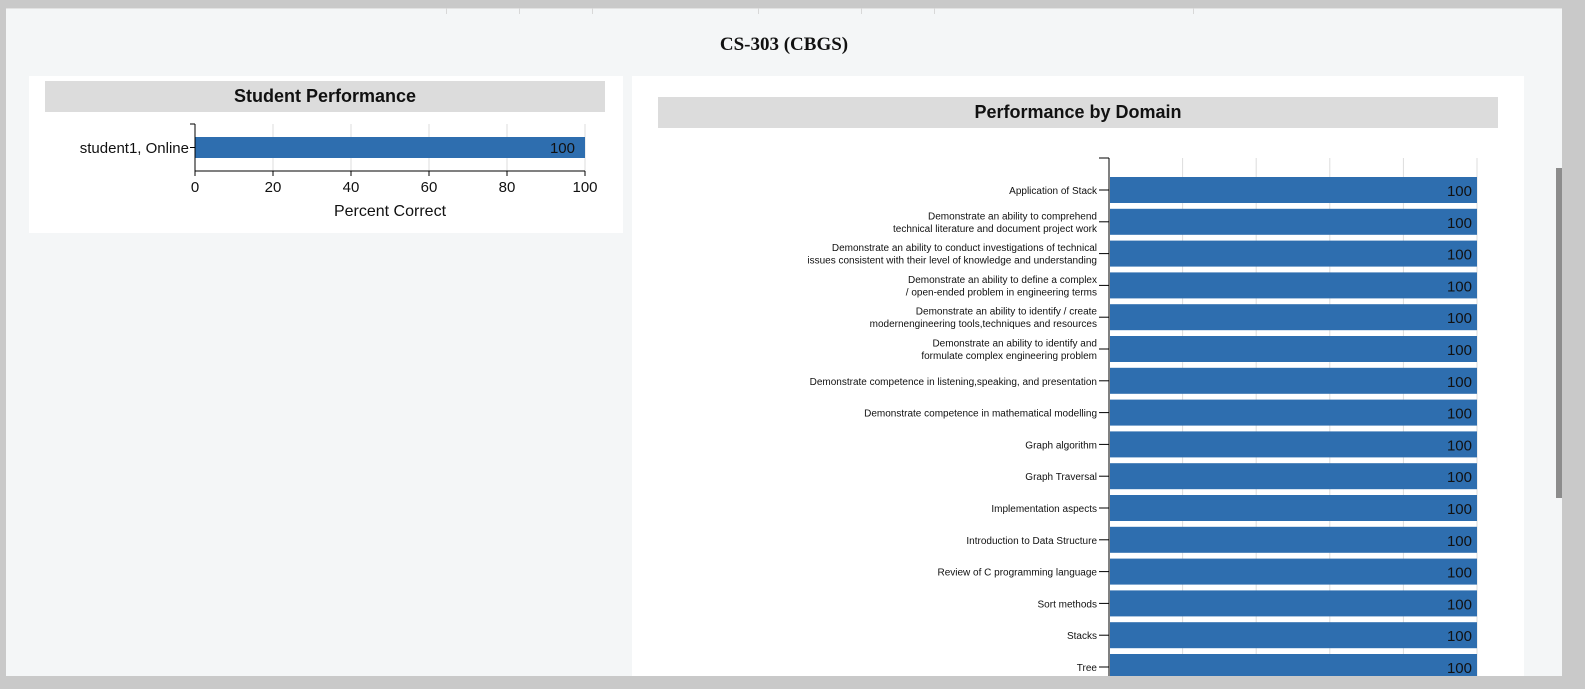 The image size is (1585, 689). What do you see at coordinates (325, 96) in the screenshot?
I see `student-performance-title: Student Performance` at bounding box center [325, 96].